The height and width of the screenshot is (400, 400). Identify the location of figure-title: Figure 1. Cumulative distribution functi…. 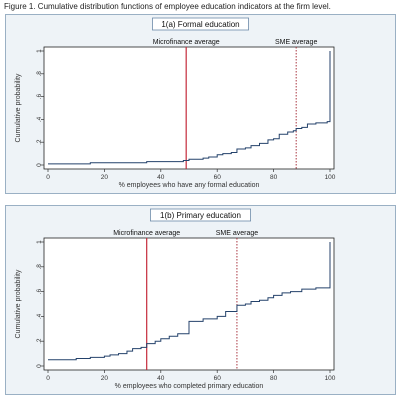
(167, 6).